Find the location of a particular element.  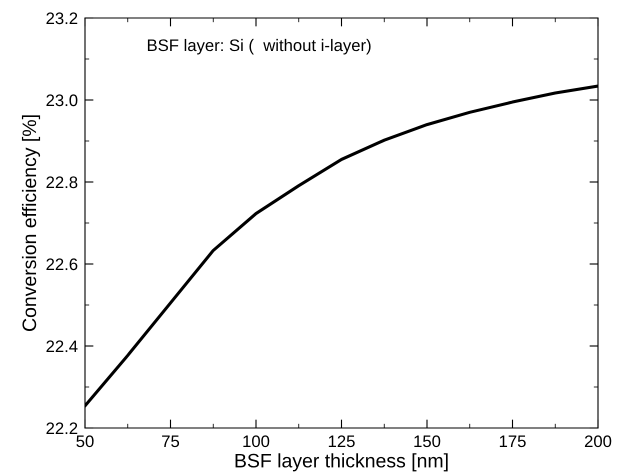

x-axis-title: BSF layer thickness [nm] is located at coordinates (342, 462).